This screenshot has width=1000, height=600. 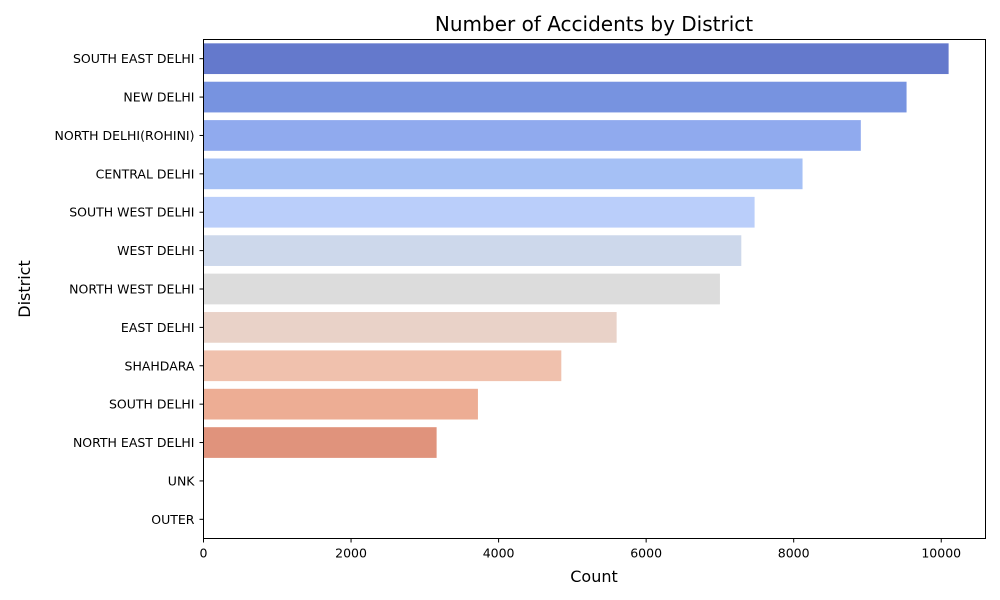 I want to click on y-tick-label: SHAHDARA, so click(x=160, y=365).